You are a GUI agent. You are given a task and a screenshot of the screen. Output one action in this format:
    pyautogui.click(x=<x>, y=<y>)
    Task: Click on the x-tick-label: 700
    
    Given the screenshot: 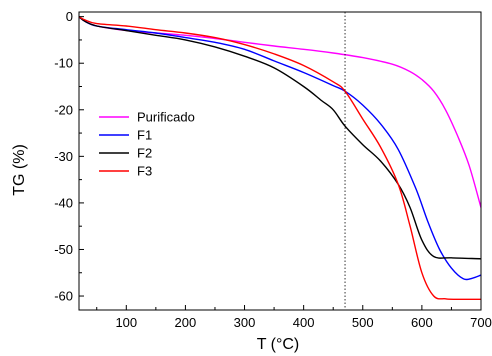 What is the action you would take?
    pyautogui.click(x=481, y=322)
    